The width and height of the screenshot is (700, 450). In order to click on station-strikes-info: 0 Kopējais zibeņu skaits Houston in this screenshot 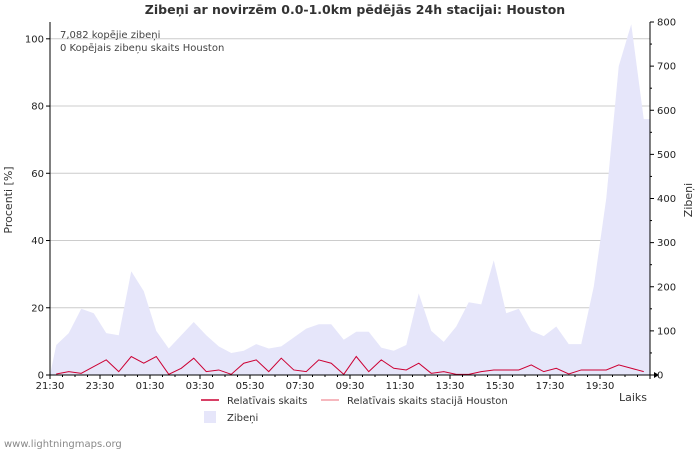, I will do `click(142, 48)`.